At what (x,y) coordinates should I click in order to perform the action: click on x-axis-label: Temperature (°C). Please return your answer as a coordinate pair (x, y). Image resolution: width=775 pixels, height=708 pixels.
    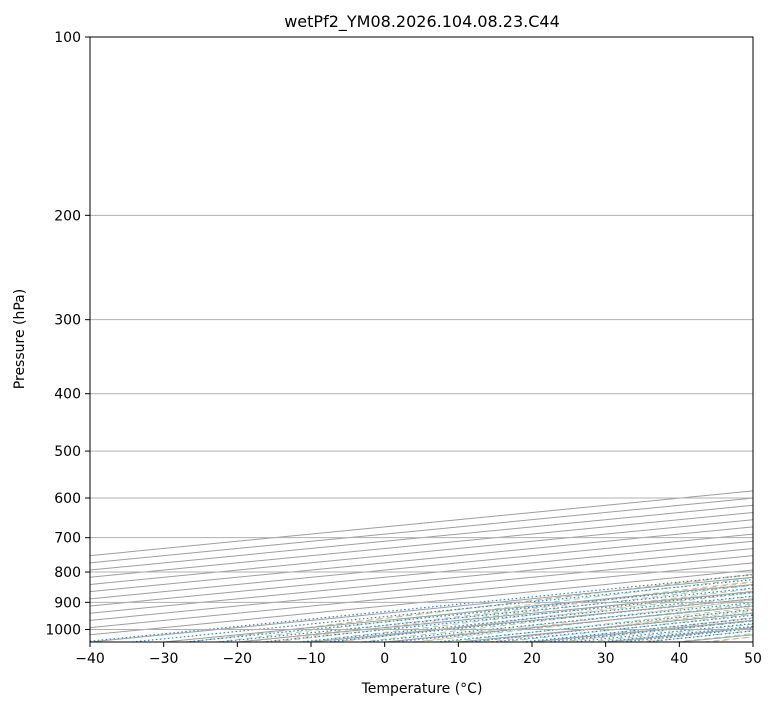
    Looking at the image, I should click on (422, 689).